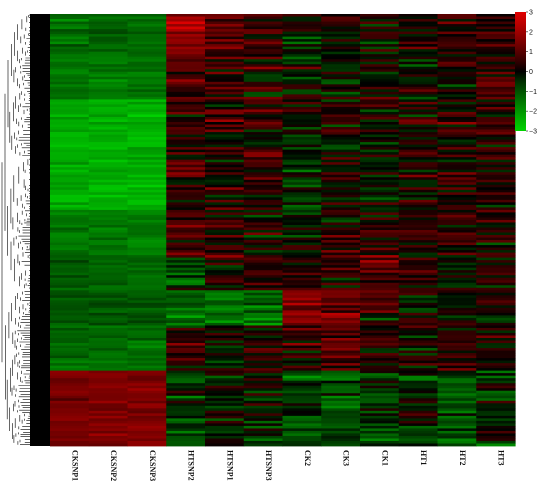  Describe the element at coordinates (152, 465) in the screenshot. I see `column-label: CKSNP3` at that location.